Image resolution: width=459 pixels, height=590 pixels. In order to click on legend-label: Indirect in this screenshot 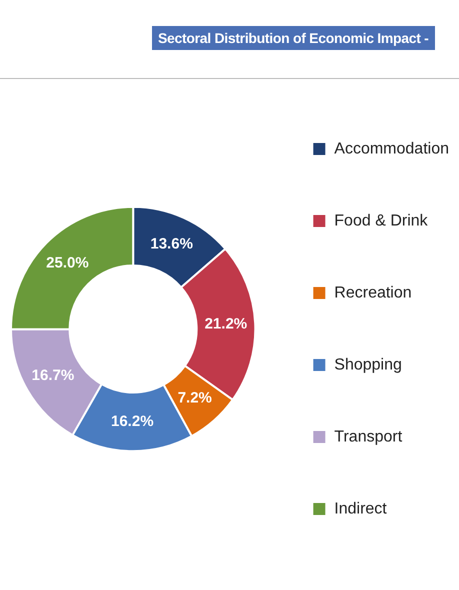, I will do `click(361, 509)`.